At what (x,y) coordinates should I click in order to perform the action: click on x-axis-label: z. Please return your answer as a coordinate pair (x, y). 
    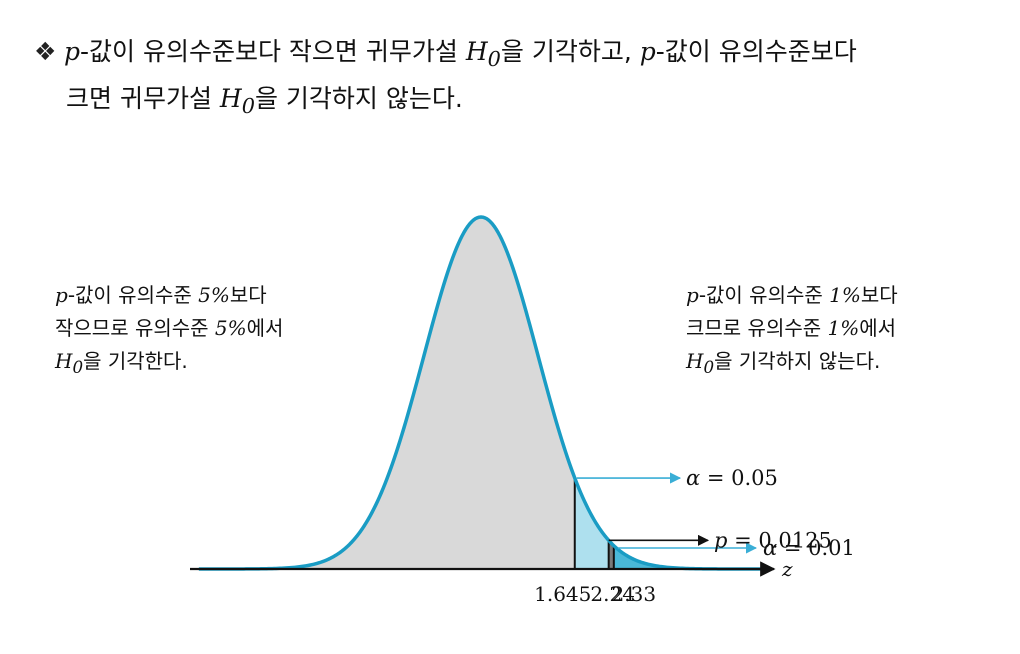
    Looking at the image, I should click on (787, 569).